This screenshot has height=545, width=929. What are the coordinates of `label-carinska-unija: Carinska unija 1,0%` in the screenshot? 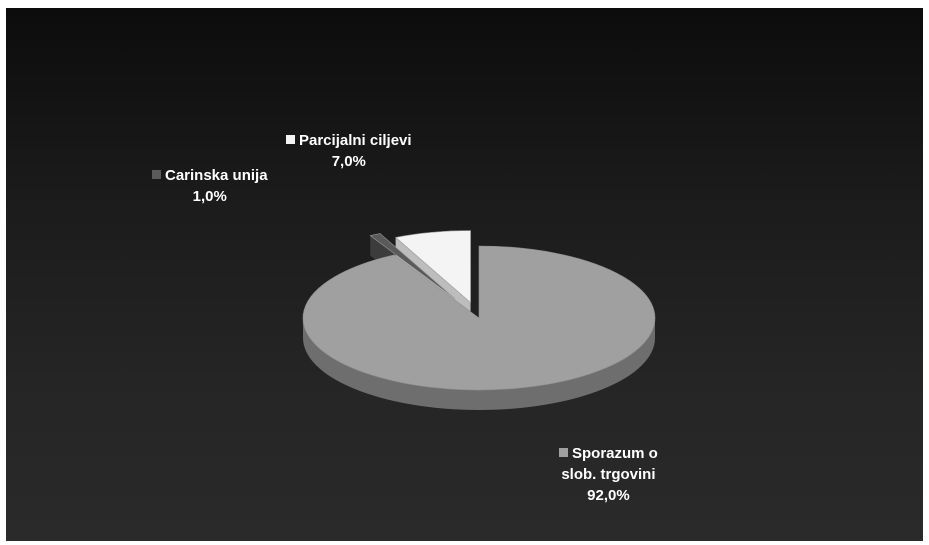 It's located at (210, 186).